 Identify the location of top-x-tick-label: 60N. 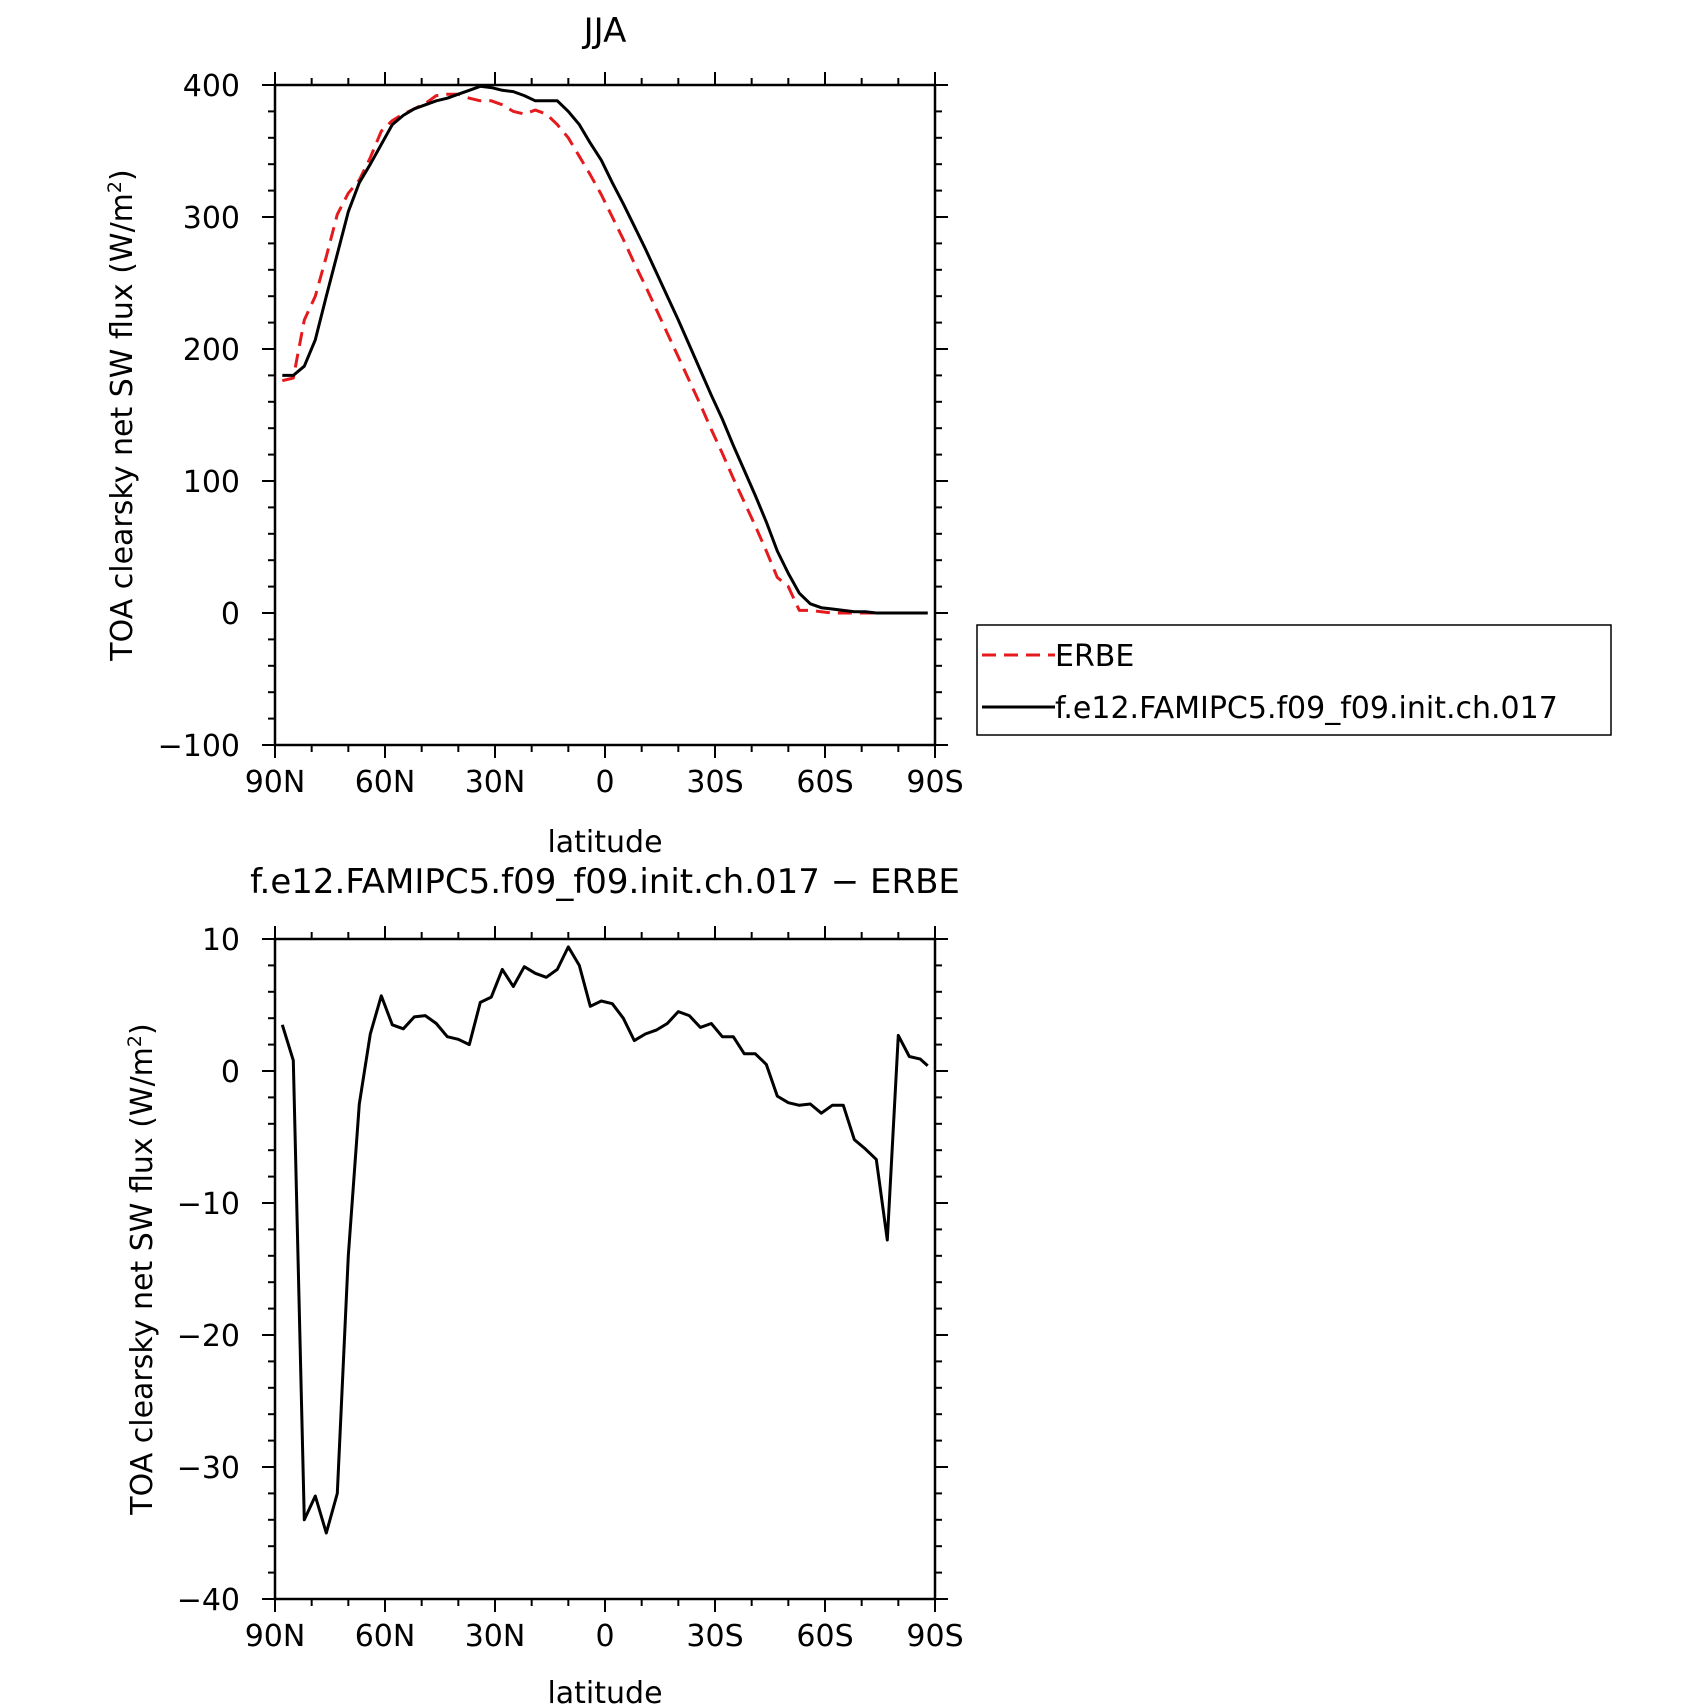
(385, 782).